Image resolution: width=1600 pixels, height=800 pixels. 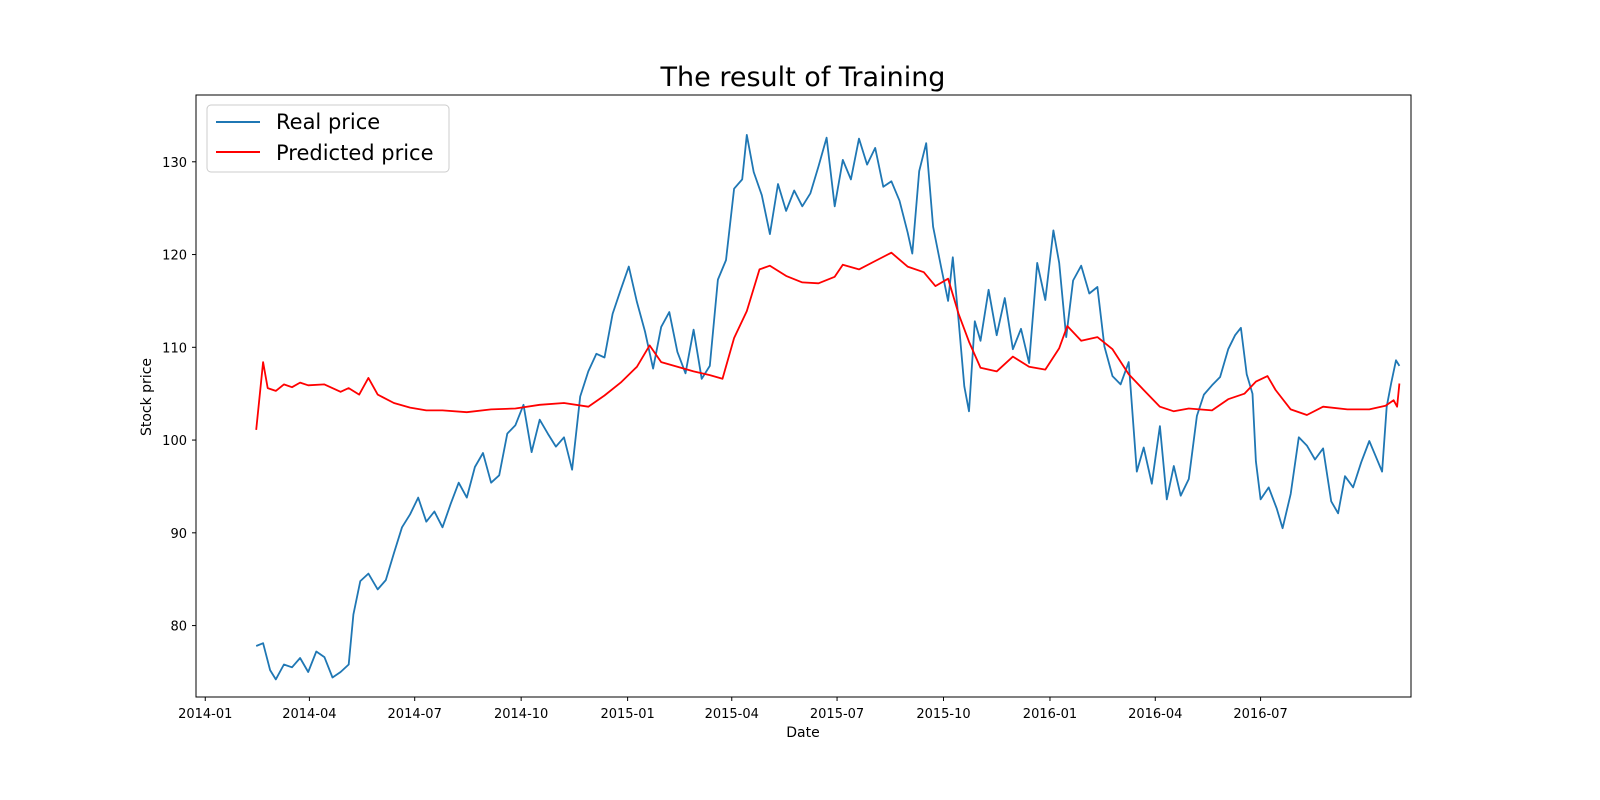 I want to click on x-tick-label: 2015-01, so click(x=627, y=714).